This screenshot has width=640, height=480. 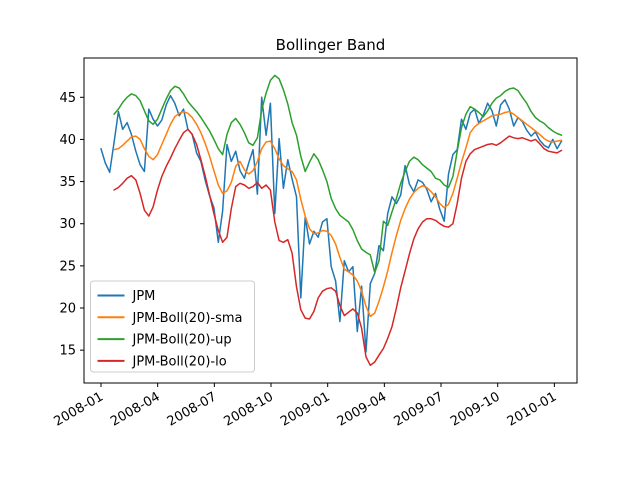 I want to click on y-tick-label: 15, so click(x=67, y=351).